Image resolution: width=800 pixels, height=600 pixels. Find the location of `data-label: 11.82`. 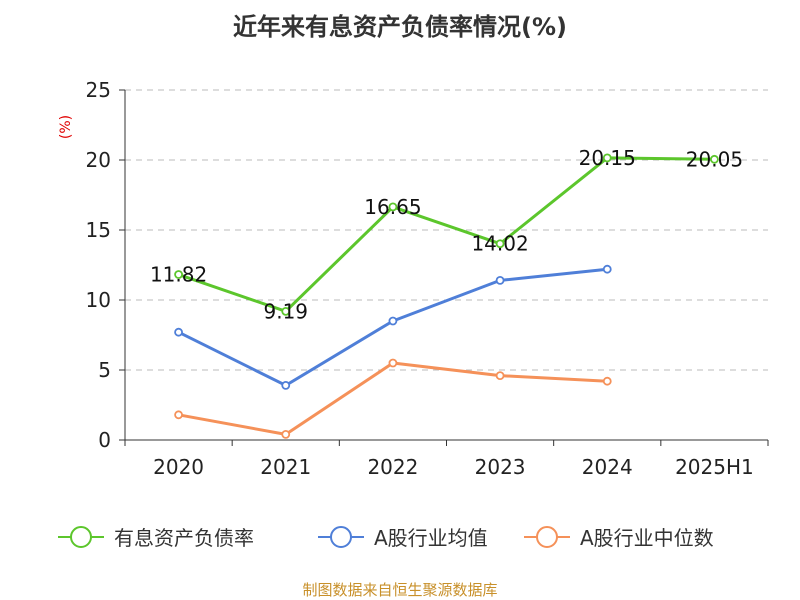

data-label: 11.82 is located at coordinates (178, 275).